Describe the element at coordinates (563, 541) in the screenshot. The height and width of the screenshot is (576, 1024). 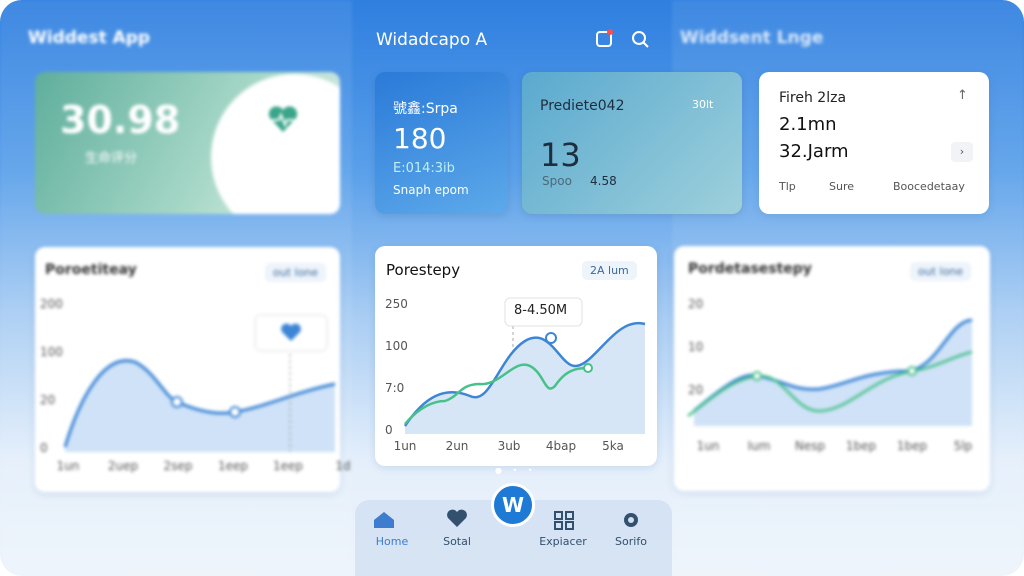
I see `nav-label: Expiacer` at that location.